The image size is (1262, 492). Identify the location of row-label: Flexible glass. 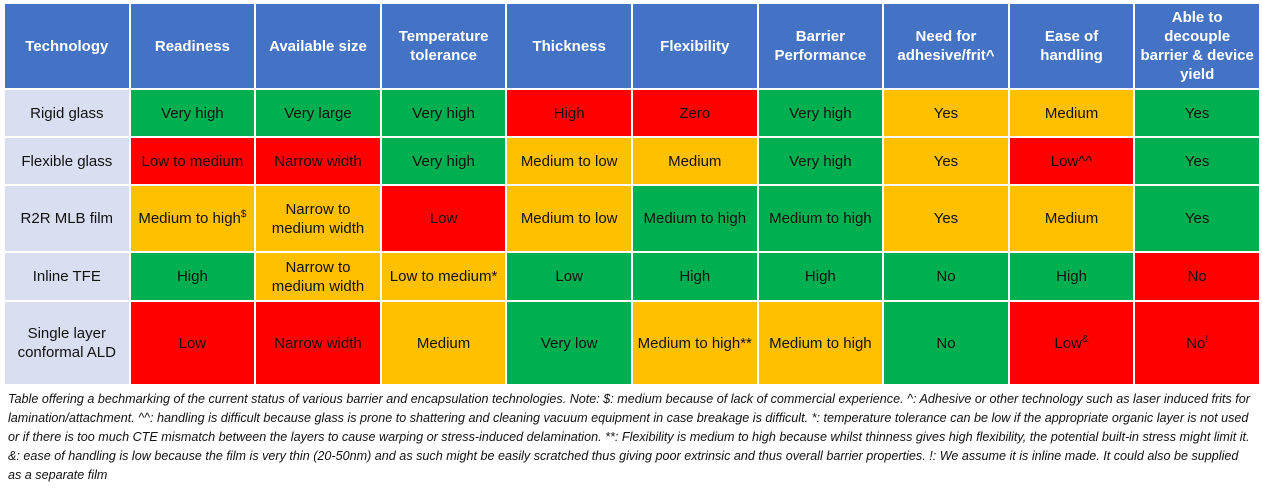
(67, 161).